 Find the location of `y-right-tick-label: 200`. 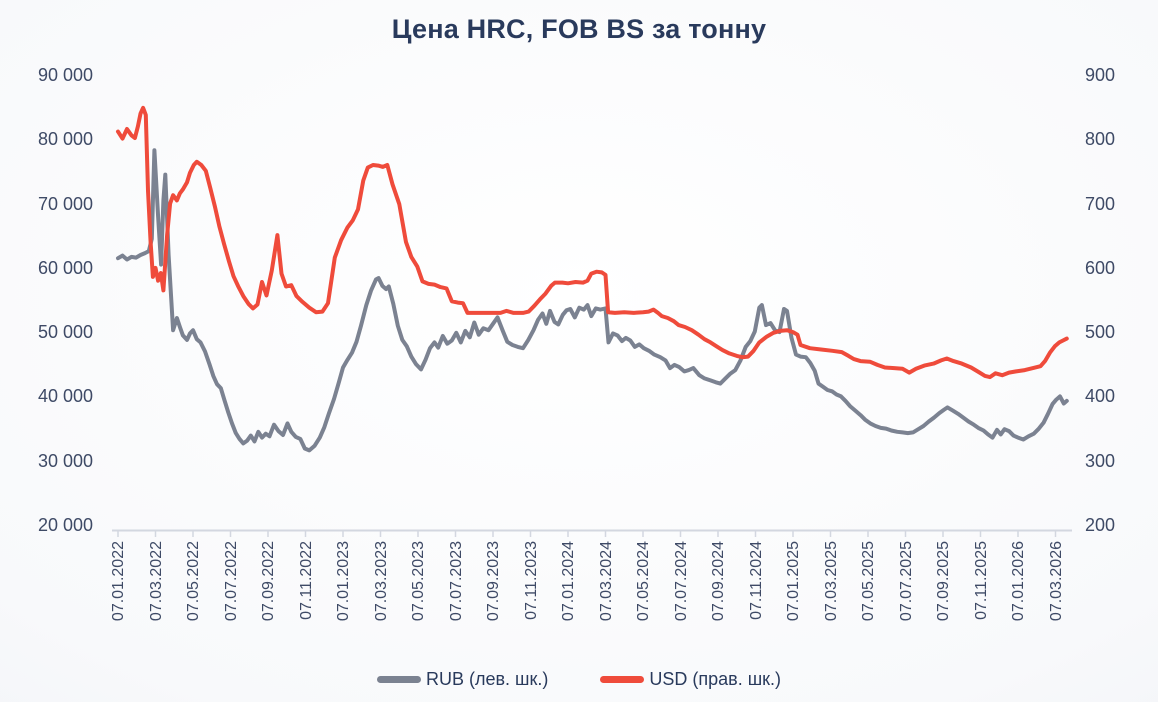

y-right-tick-label: 200 is located at coordinates (1100, 525).